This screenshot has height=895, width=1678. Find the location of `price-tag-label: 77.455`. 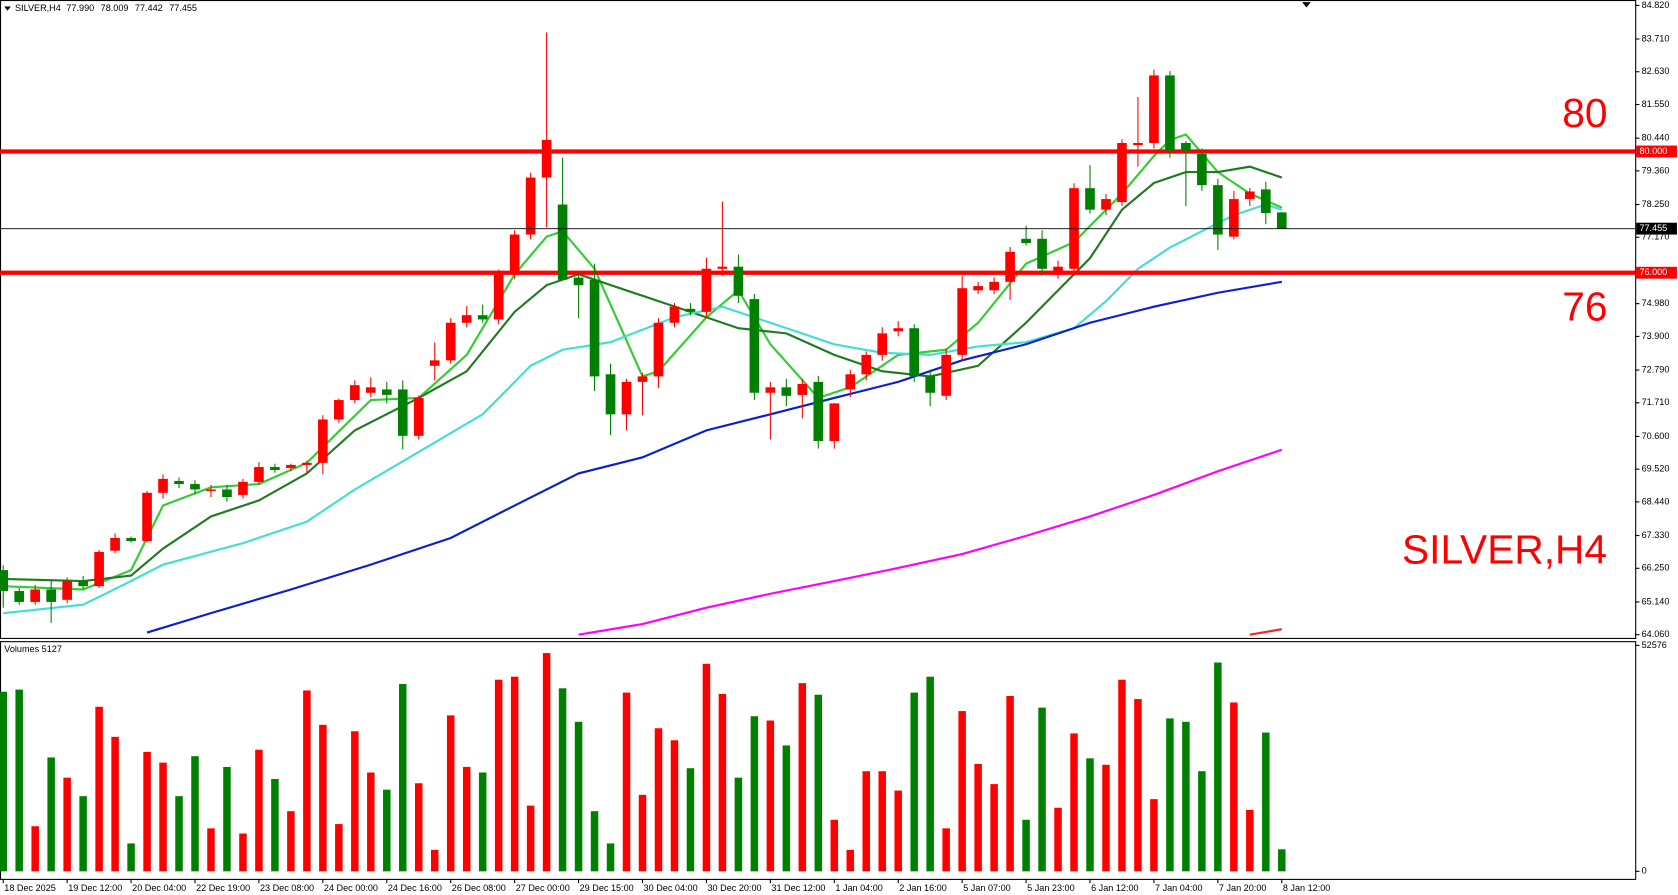

price-tag-label: 77.455 is located at coordinates (1653, 228).